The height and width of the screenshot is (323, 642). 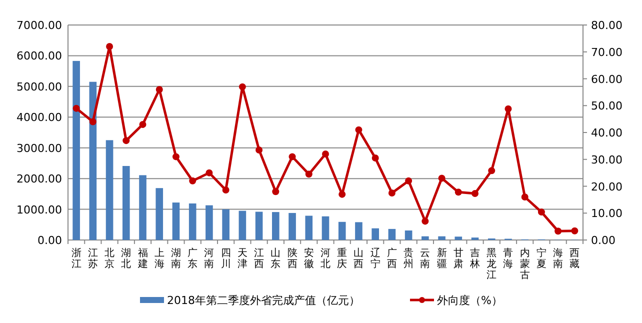 I want to click on y2-tick-label: 40.00, so click(x=606, y=133).